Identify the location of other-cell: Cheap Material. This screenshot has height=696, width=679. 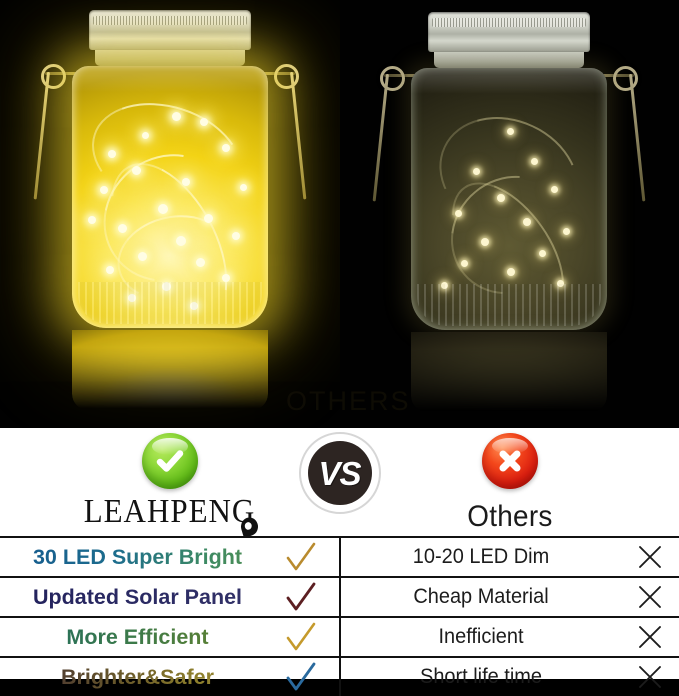
(510, 597).